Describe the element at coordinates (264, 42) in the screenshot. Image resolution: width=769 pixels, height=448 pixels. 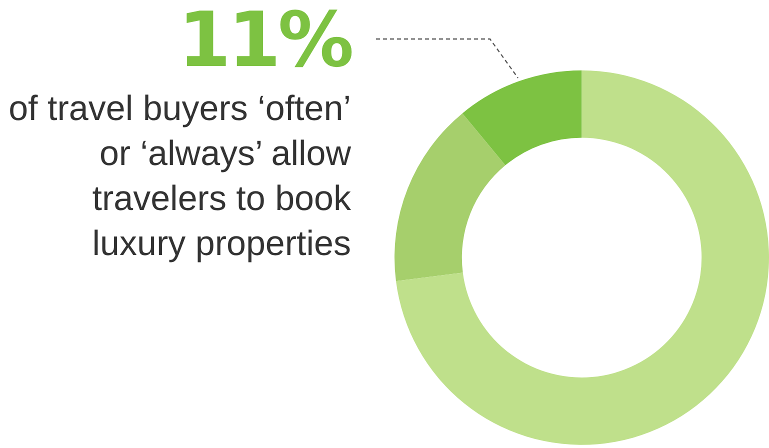
I see `text: 11%` at that location.